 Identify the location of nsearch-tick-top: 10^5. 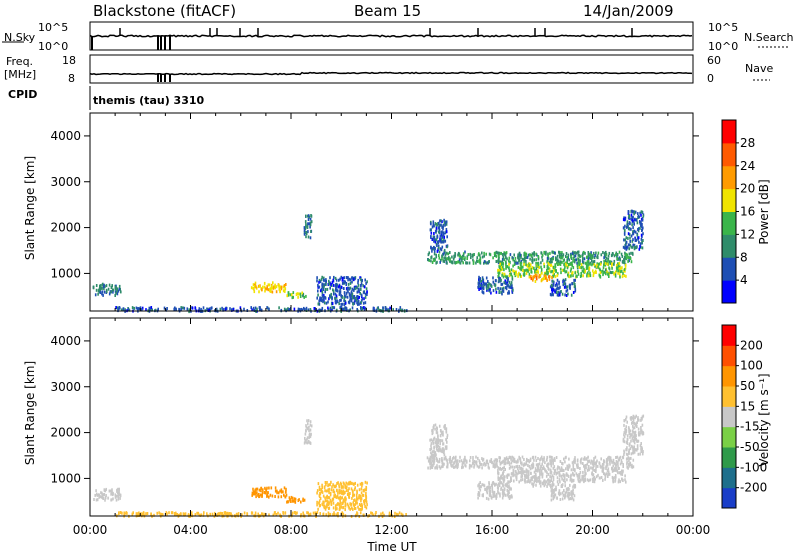
(723, 27).